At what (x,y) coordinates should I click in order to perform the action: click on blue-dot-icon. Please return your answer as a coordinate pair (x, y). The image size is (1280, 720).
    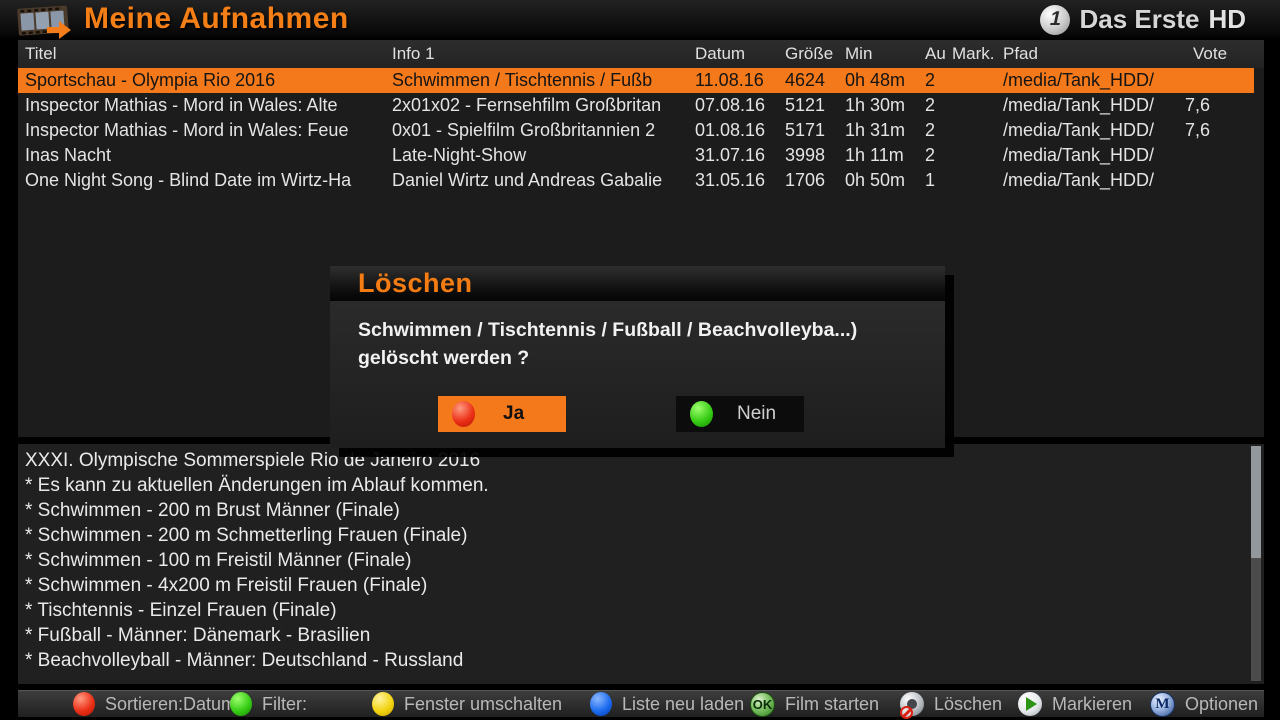
    Looking at the image, I should click on (601, 704).